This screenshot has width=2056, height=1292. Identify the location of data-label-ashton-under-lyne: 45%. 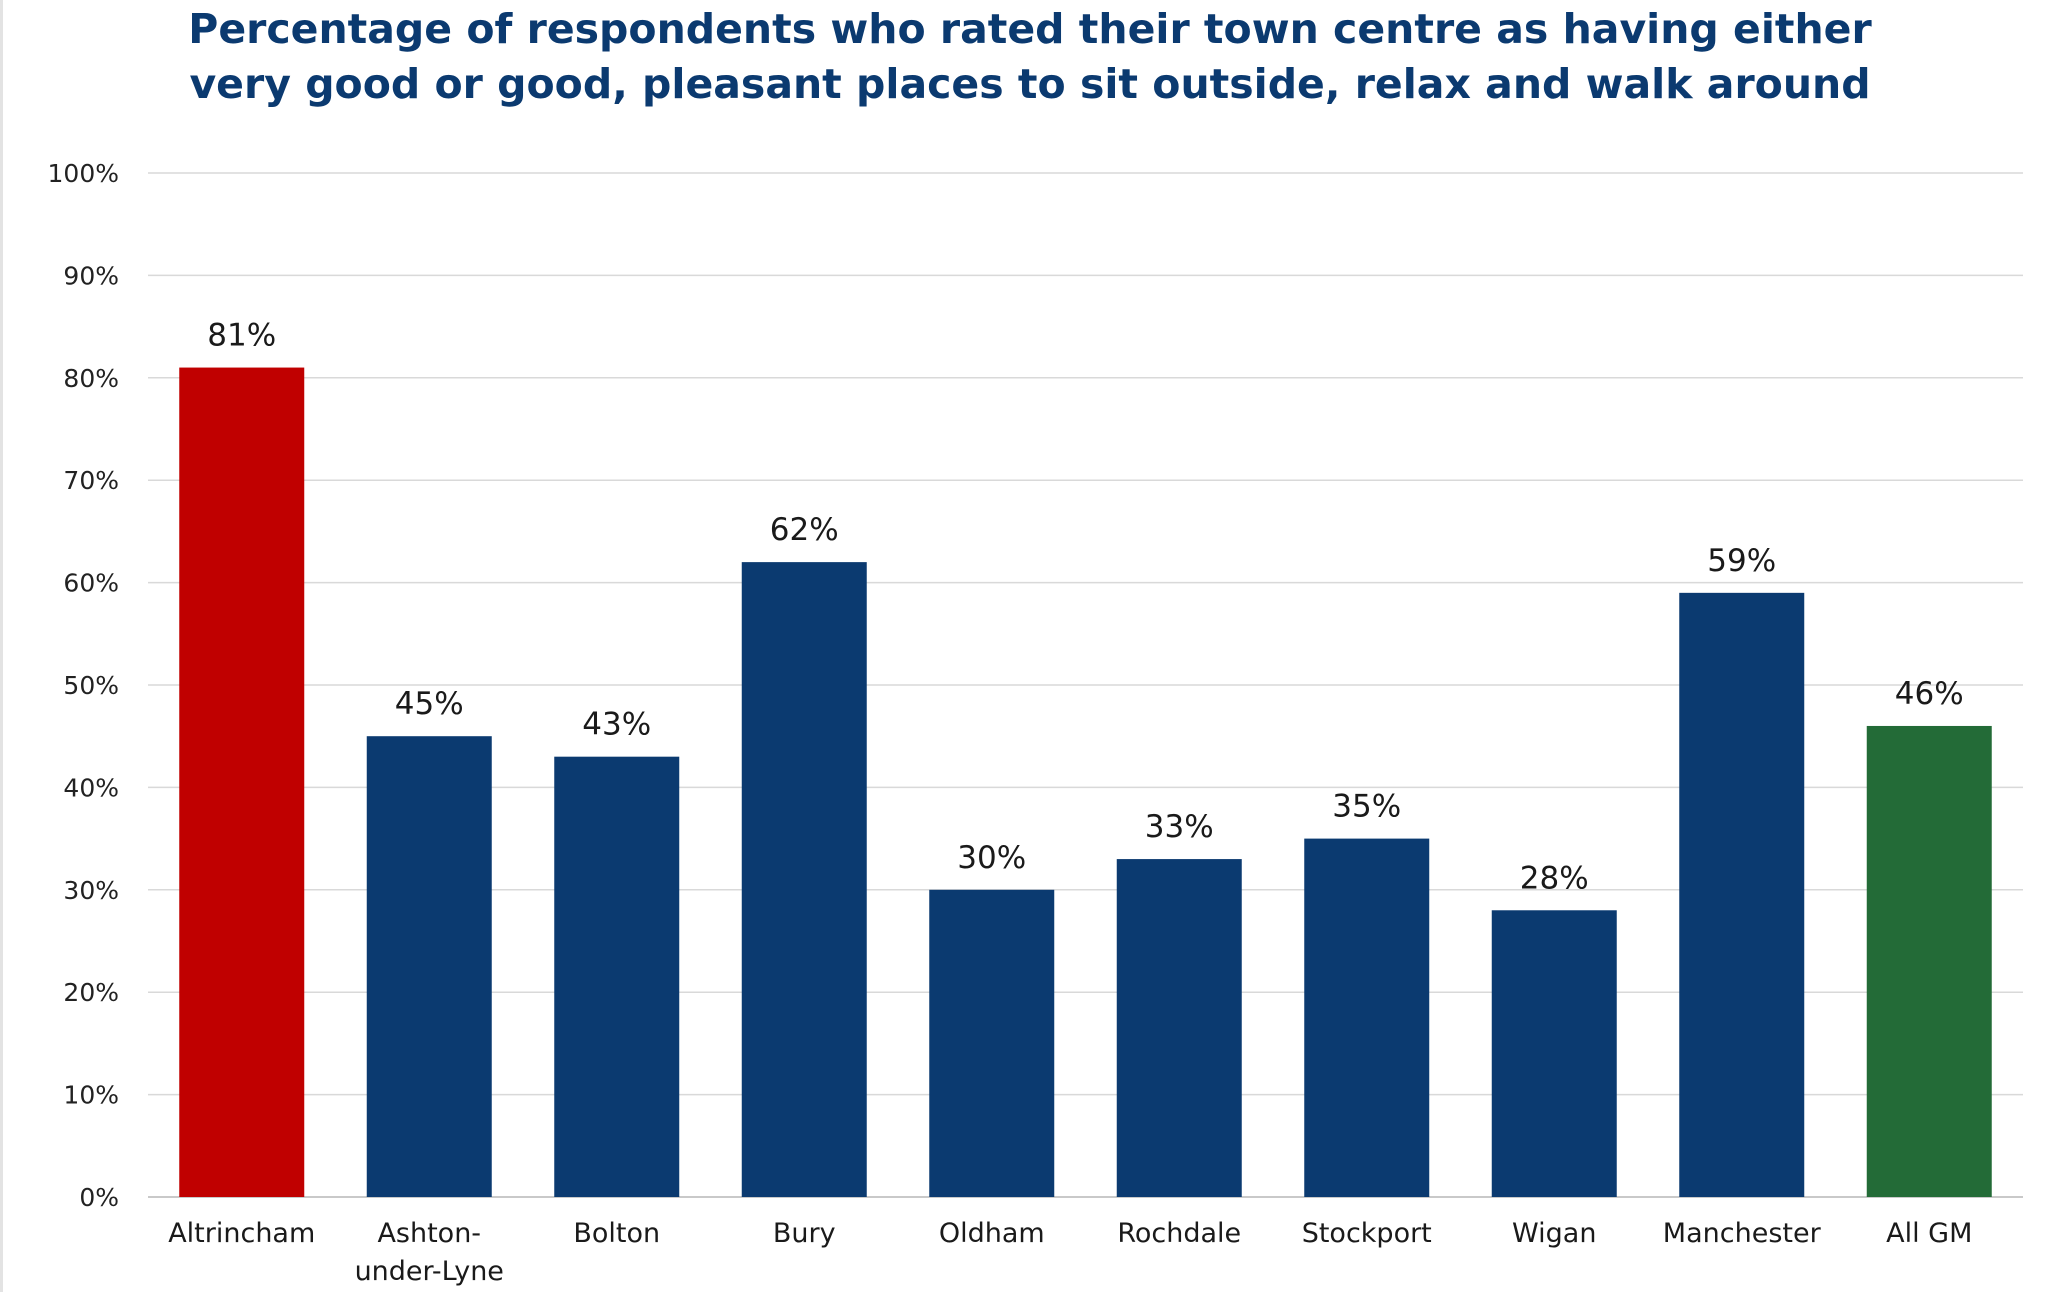
(429, 704).